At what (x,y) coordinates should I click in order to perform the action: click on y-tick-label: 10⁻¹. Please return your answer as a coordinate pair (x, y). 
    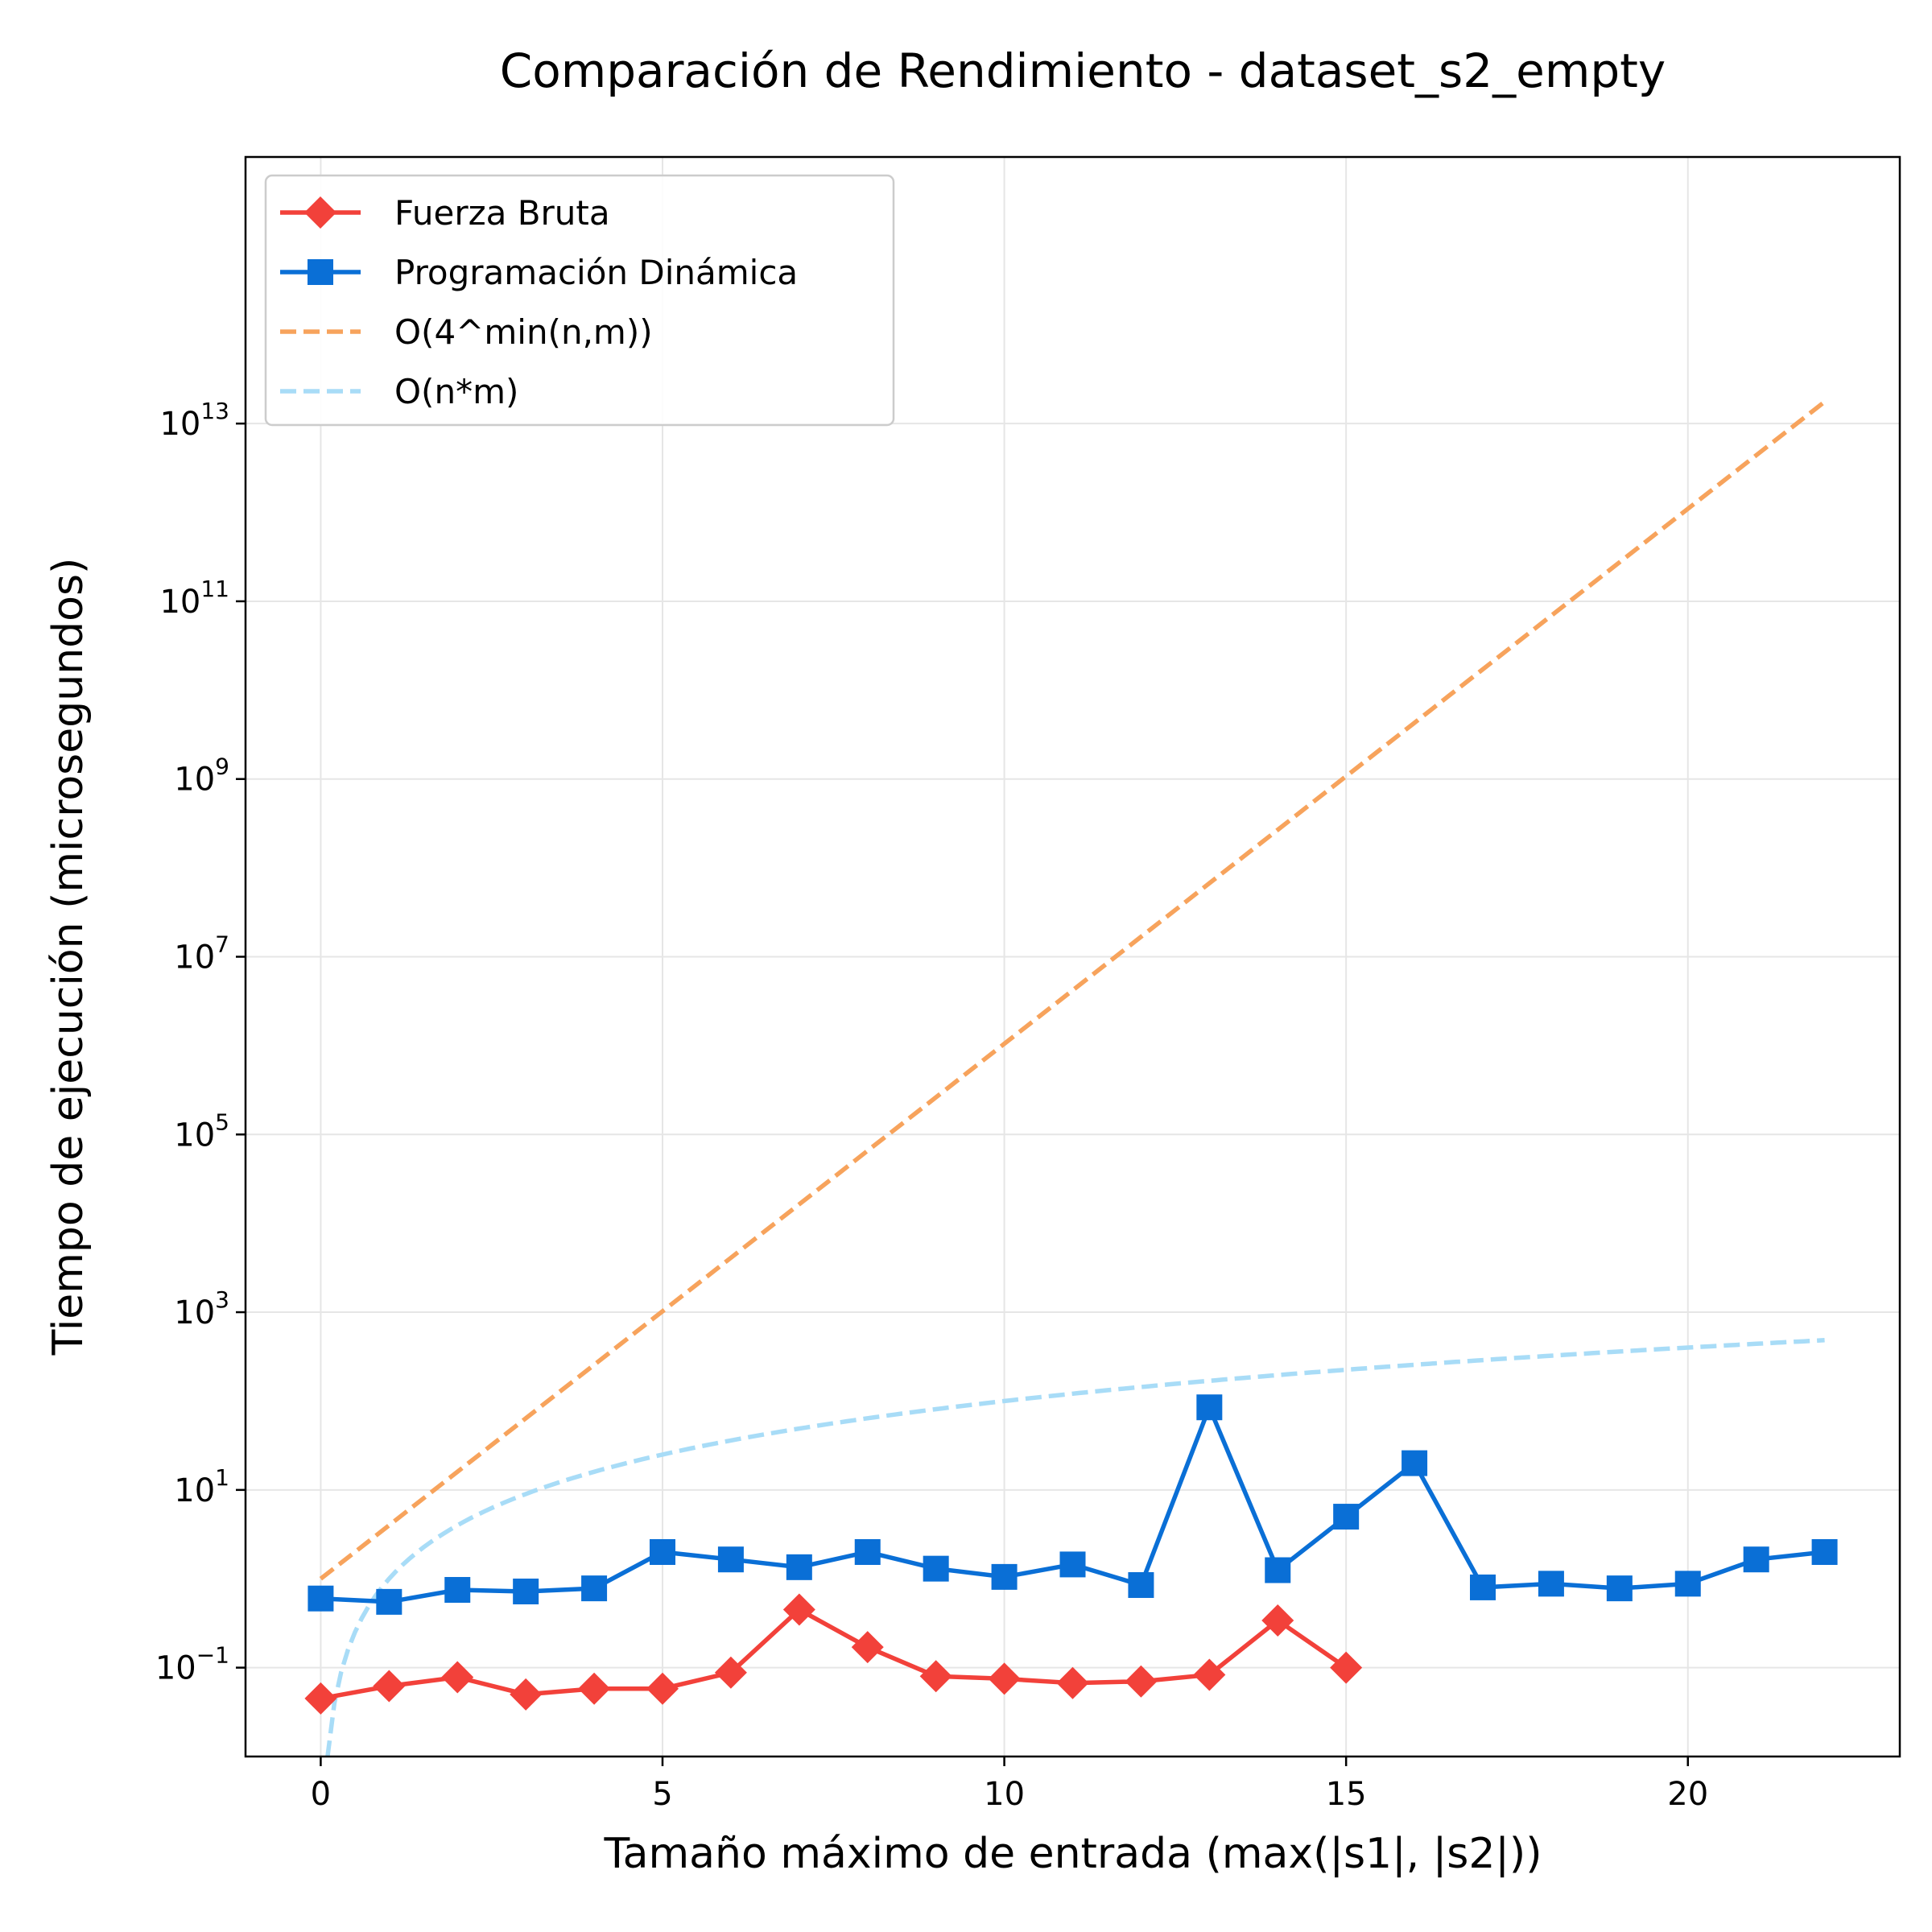
    Looking at the image, I should click on (192, 1664).